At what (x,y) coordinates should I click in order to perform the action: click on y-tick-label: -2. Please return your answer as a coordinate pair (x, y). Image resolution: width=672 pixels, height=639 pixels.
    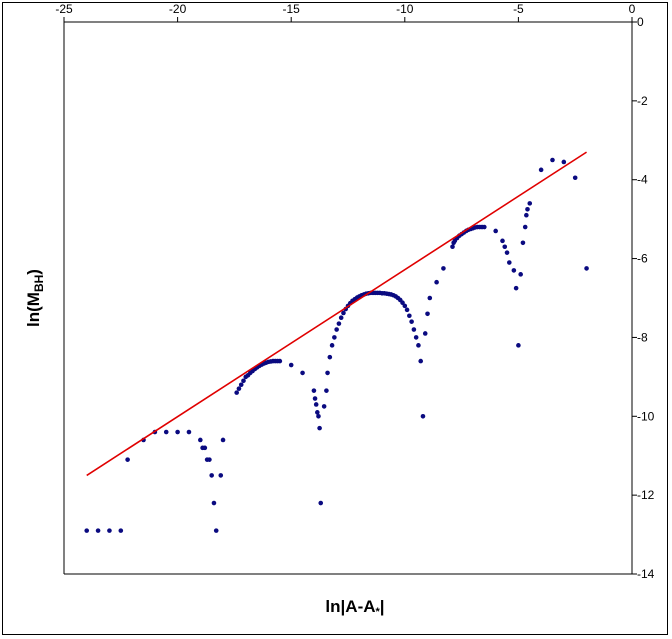
    Looking at the image, I should click on (642, 101).